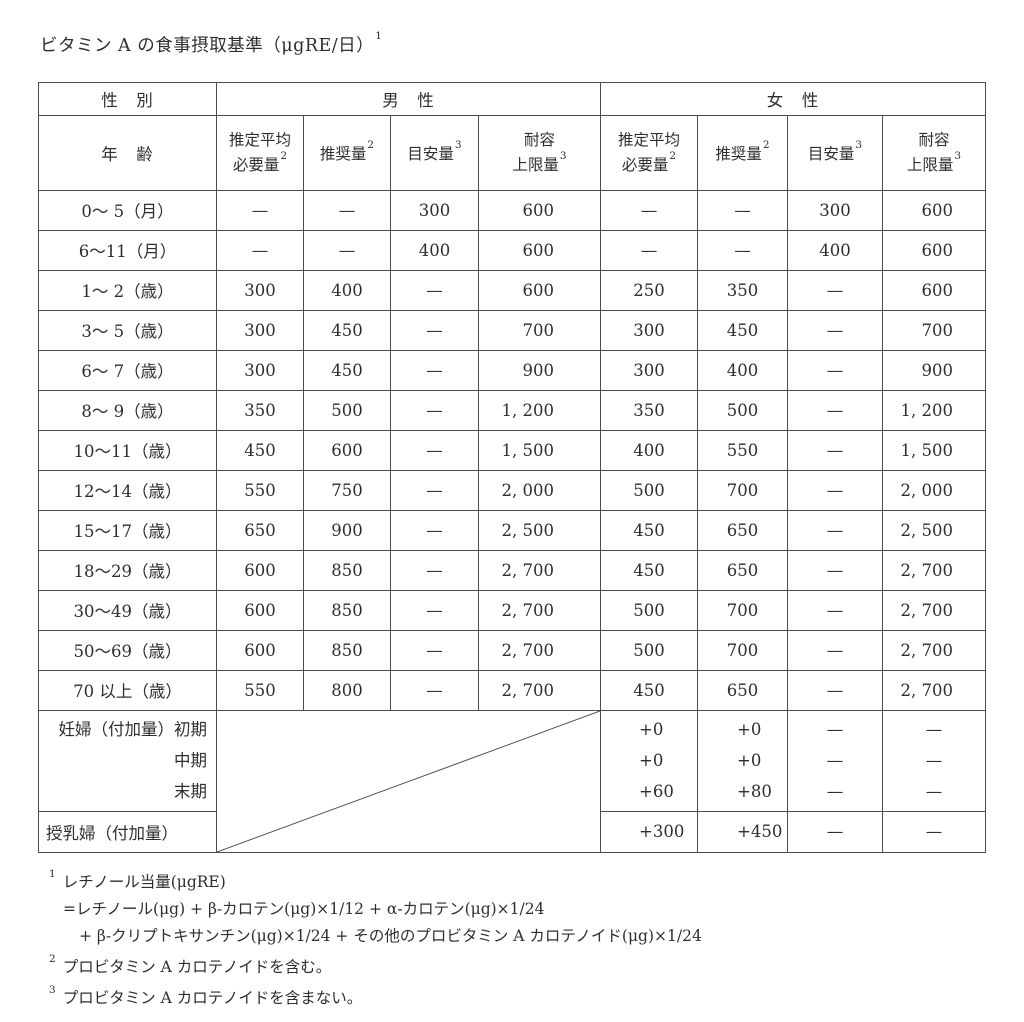 The width and height of the screenshot is (1024, 1022). I want to click on cell-eer-male: 550, so click(260, 690).